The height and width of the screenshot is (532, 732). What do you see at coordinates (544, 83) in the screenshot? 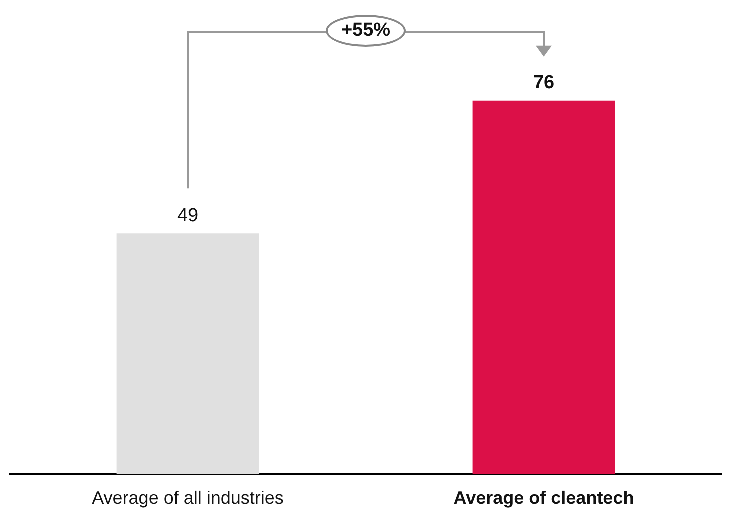
I see `data-label: 76` at bounding box center [544, 83].